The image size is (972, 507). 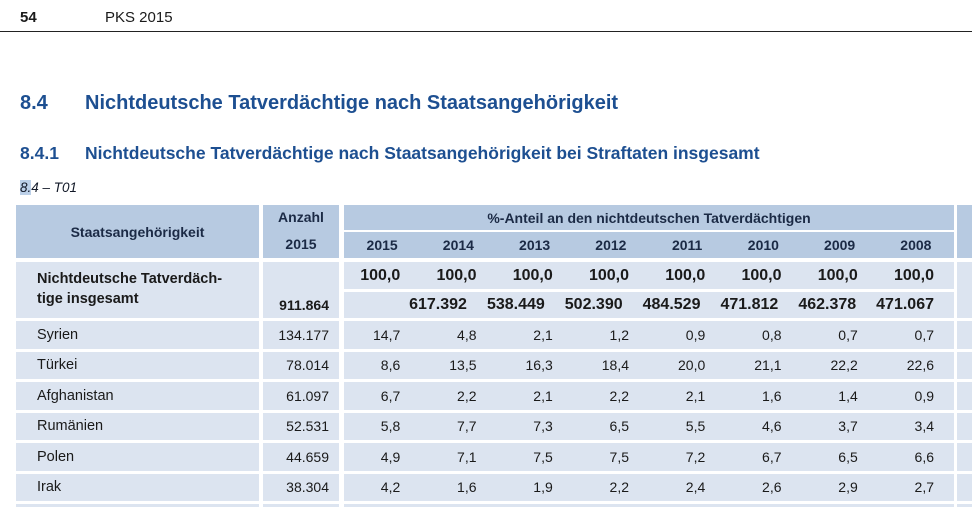 What do you see at coordinates (301, 457) in the screenshot?
I see `anzahl-cell: 44.659` at bounding box center [301, 457].